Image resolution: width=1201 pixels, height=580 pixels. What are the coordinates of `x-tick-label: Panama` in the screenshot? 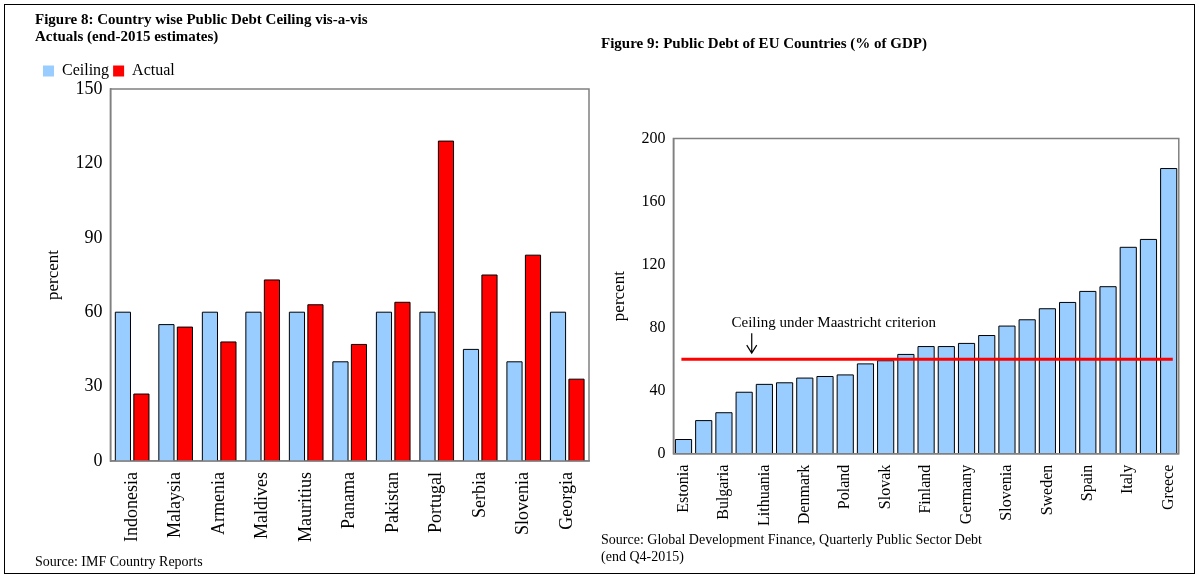 It's located at (348, 500).